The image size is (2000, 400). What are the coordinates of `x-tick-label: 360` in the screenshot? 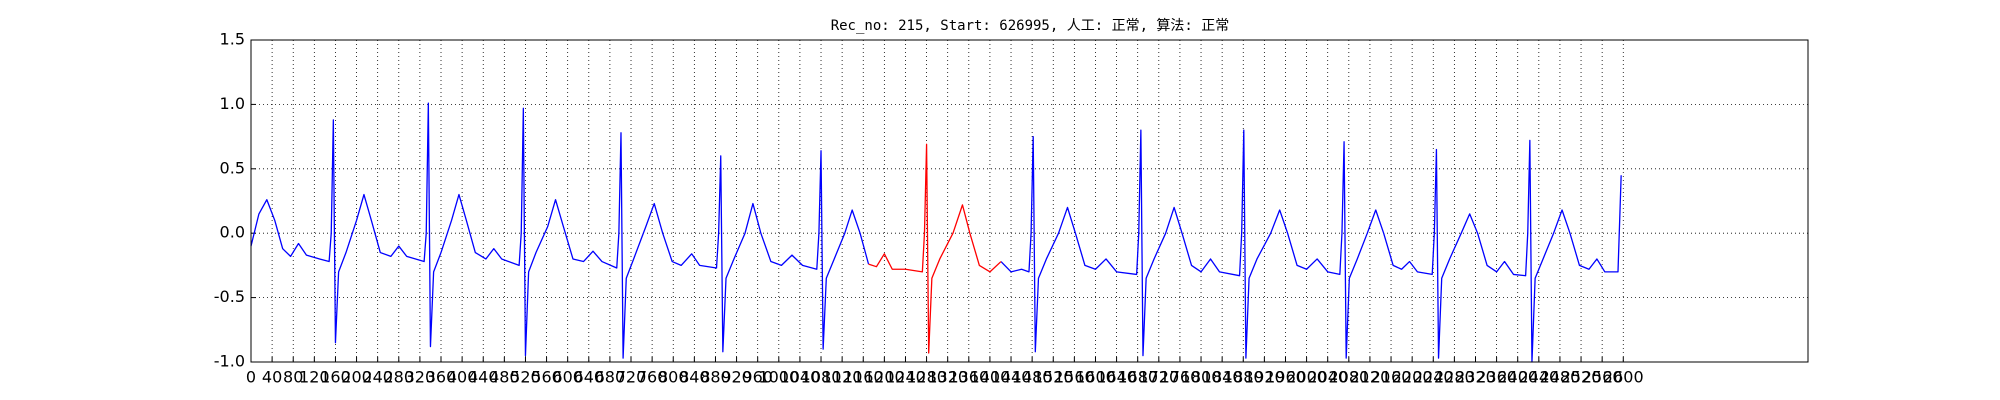 It's located at (441, 377).